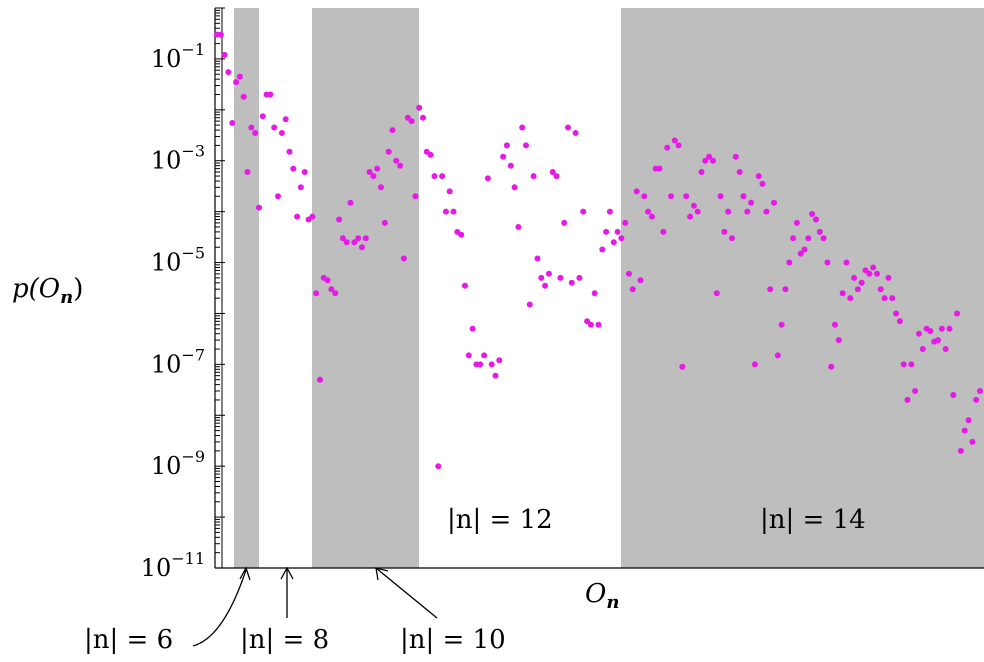  Describe the element at coordinates (178, 361) in the screenshot. I see `y-tick-label: 10⁻⁷` at that location.